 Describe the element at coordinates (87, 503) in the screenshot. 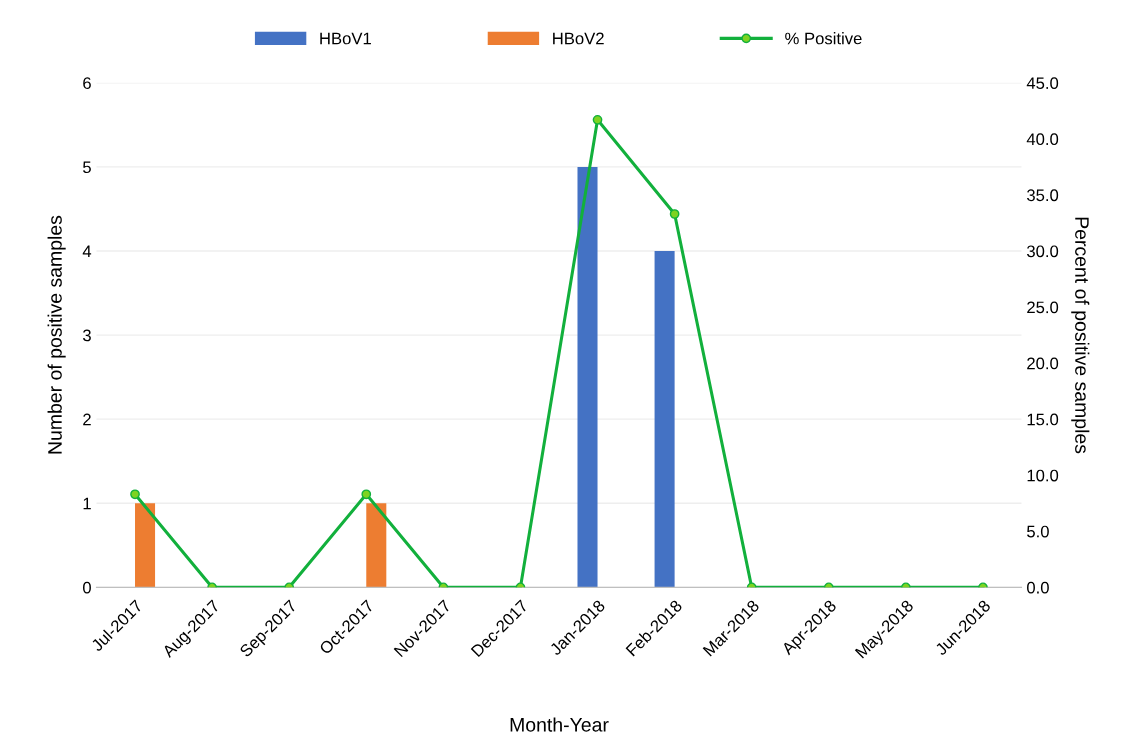

I see `y-tick-label: 1` at that location.